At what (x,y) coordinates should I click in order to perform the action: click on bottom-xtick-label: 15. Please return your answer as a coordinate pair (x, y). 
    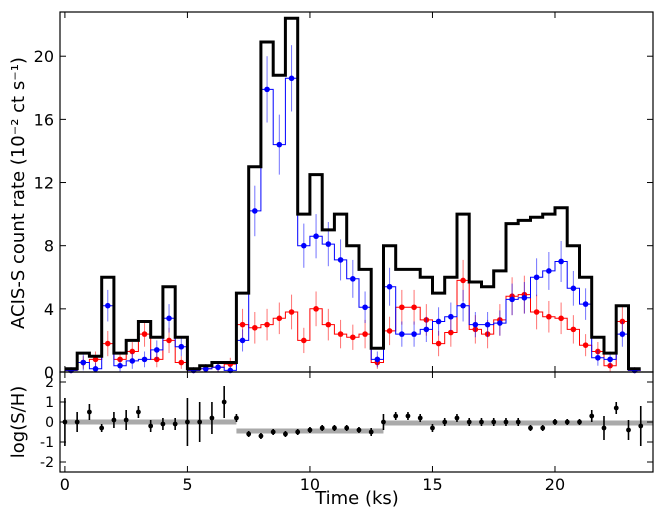
    Looking at the image, I should click on (432, 484).